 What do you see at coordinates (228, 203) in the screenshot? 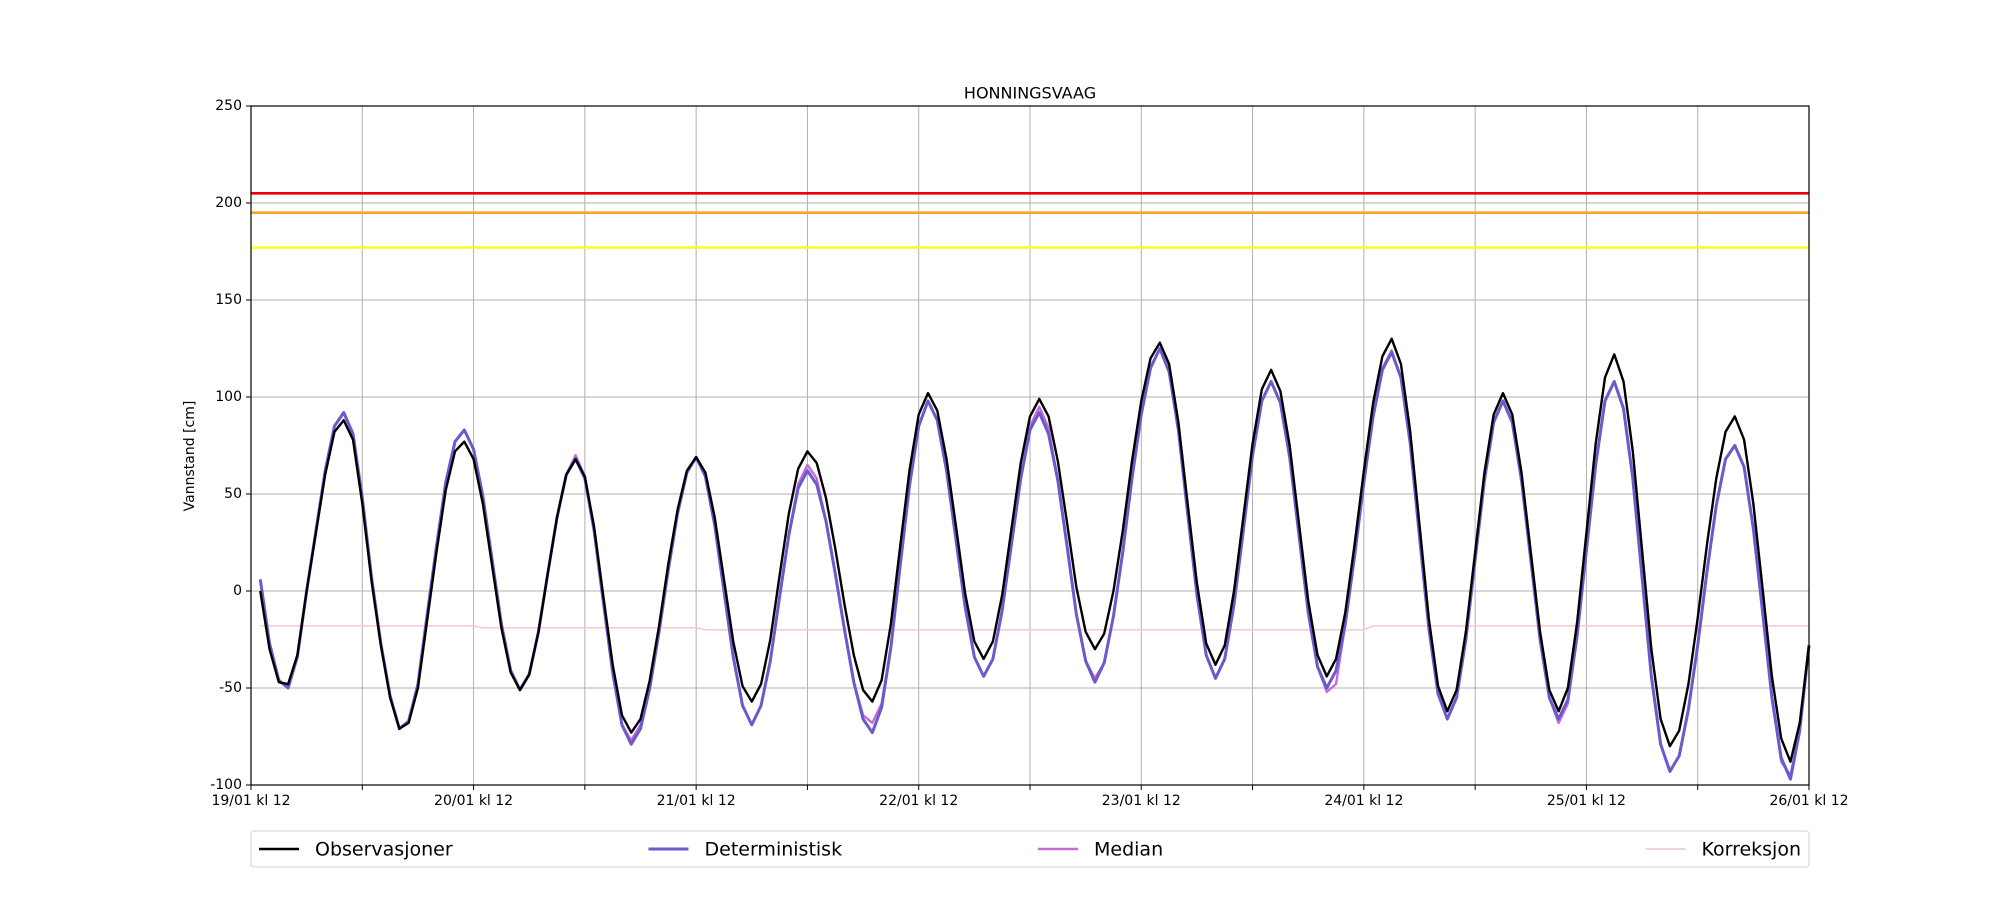
I see `y-tick-label: 200` at bounding box center [228, 203].